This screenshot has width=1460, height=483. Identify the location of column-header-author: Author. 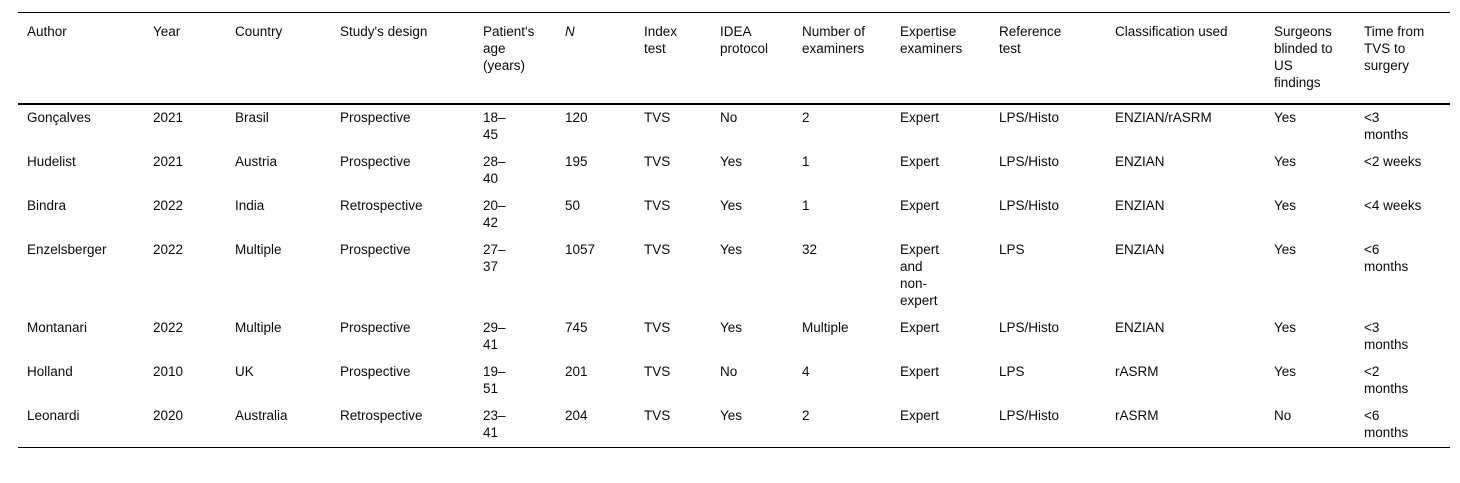
(85, 58).